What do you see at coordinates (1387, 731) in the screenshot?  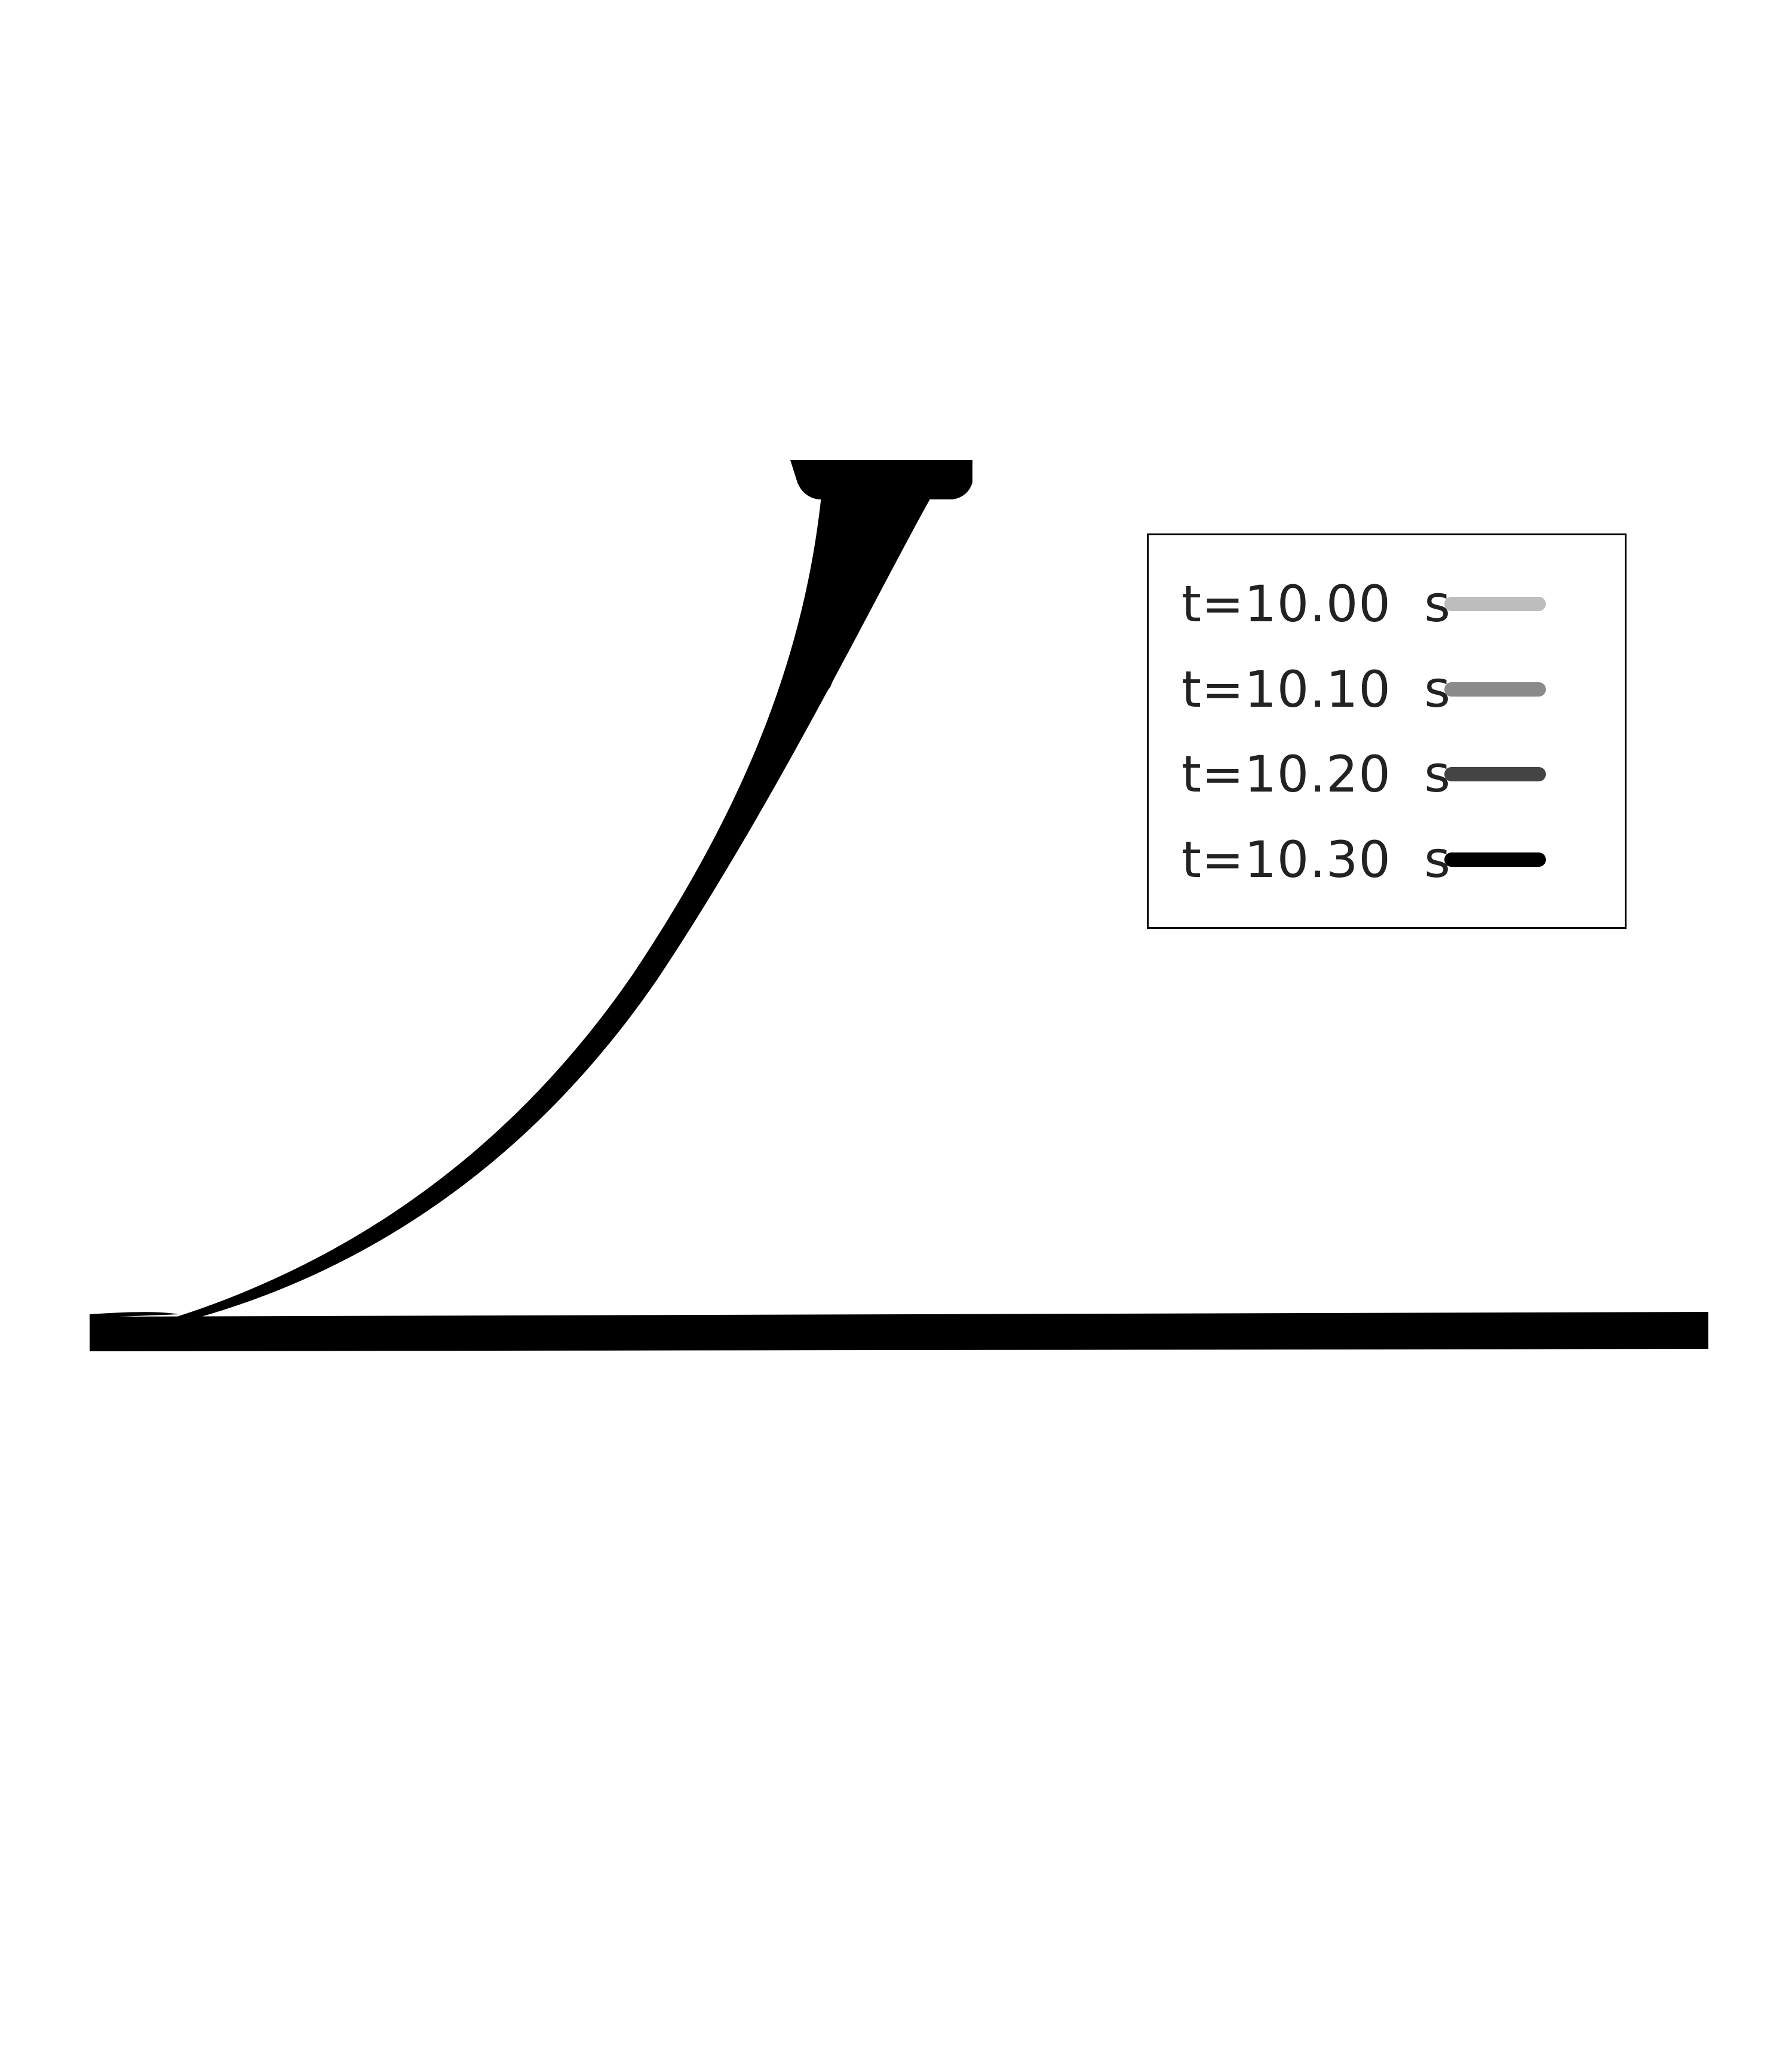 I see `legend: t=10.00 s t=10.10 s t=10.20 s t=10.30 s` at bounding box center [1387, 731].